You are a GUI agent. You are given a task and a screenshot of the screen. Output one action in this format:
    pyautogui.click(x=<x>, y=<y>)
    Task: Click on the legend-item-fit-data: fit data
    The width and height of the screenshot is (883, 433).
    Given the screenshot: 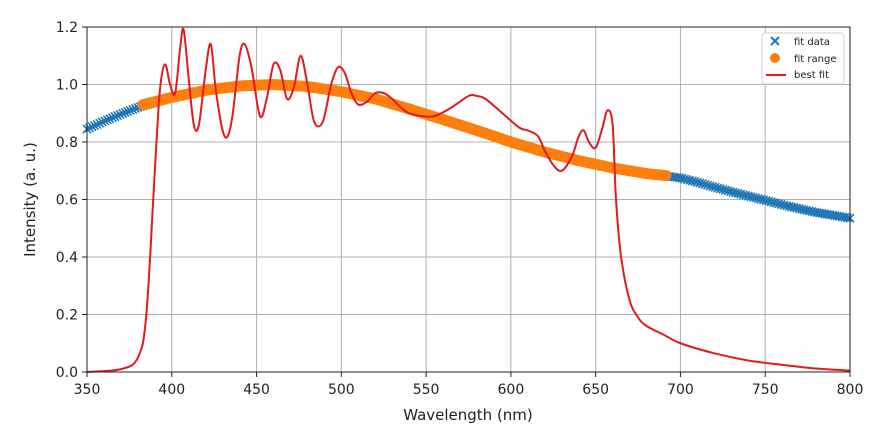 What is the action you would take?
    pyautogui.click(x=800, y=42)
    